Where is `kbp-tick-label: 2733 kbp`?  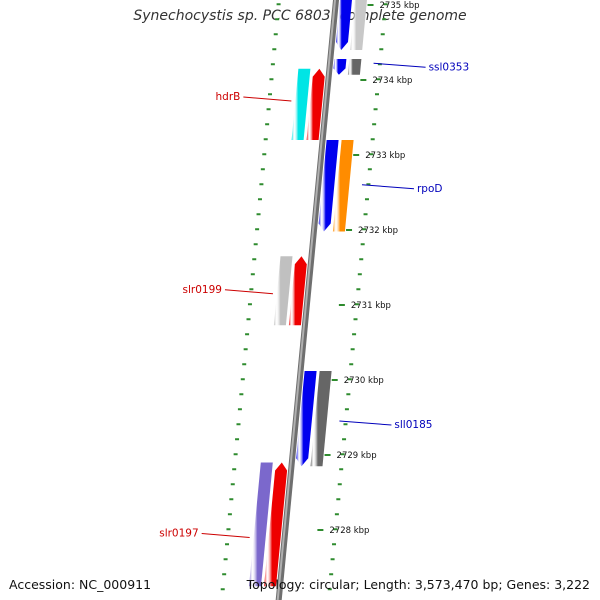 kbp-tick-label: 2733 kbp is located at coordinates (385, 156).